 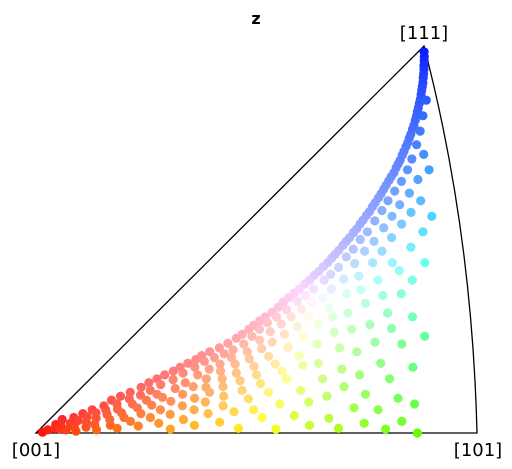 What do you see at coordinates (36, 450) in the screenshot?
I see `corner-label-001: [001]` at bounding box center [36, 450].